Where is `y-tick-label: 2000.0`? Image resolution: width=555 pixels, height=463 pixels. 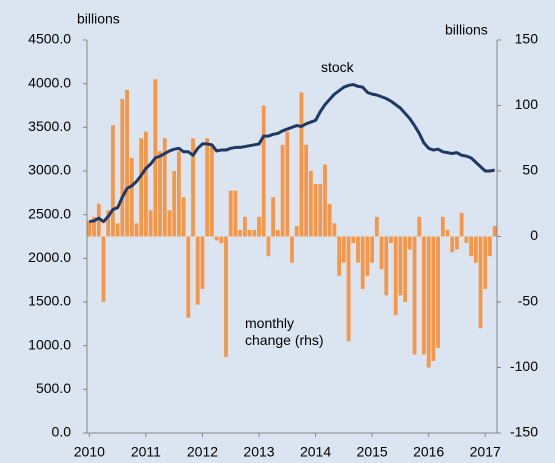 y-tick-label: 2000.0 is located at coordinates (49, 257).